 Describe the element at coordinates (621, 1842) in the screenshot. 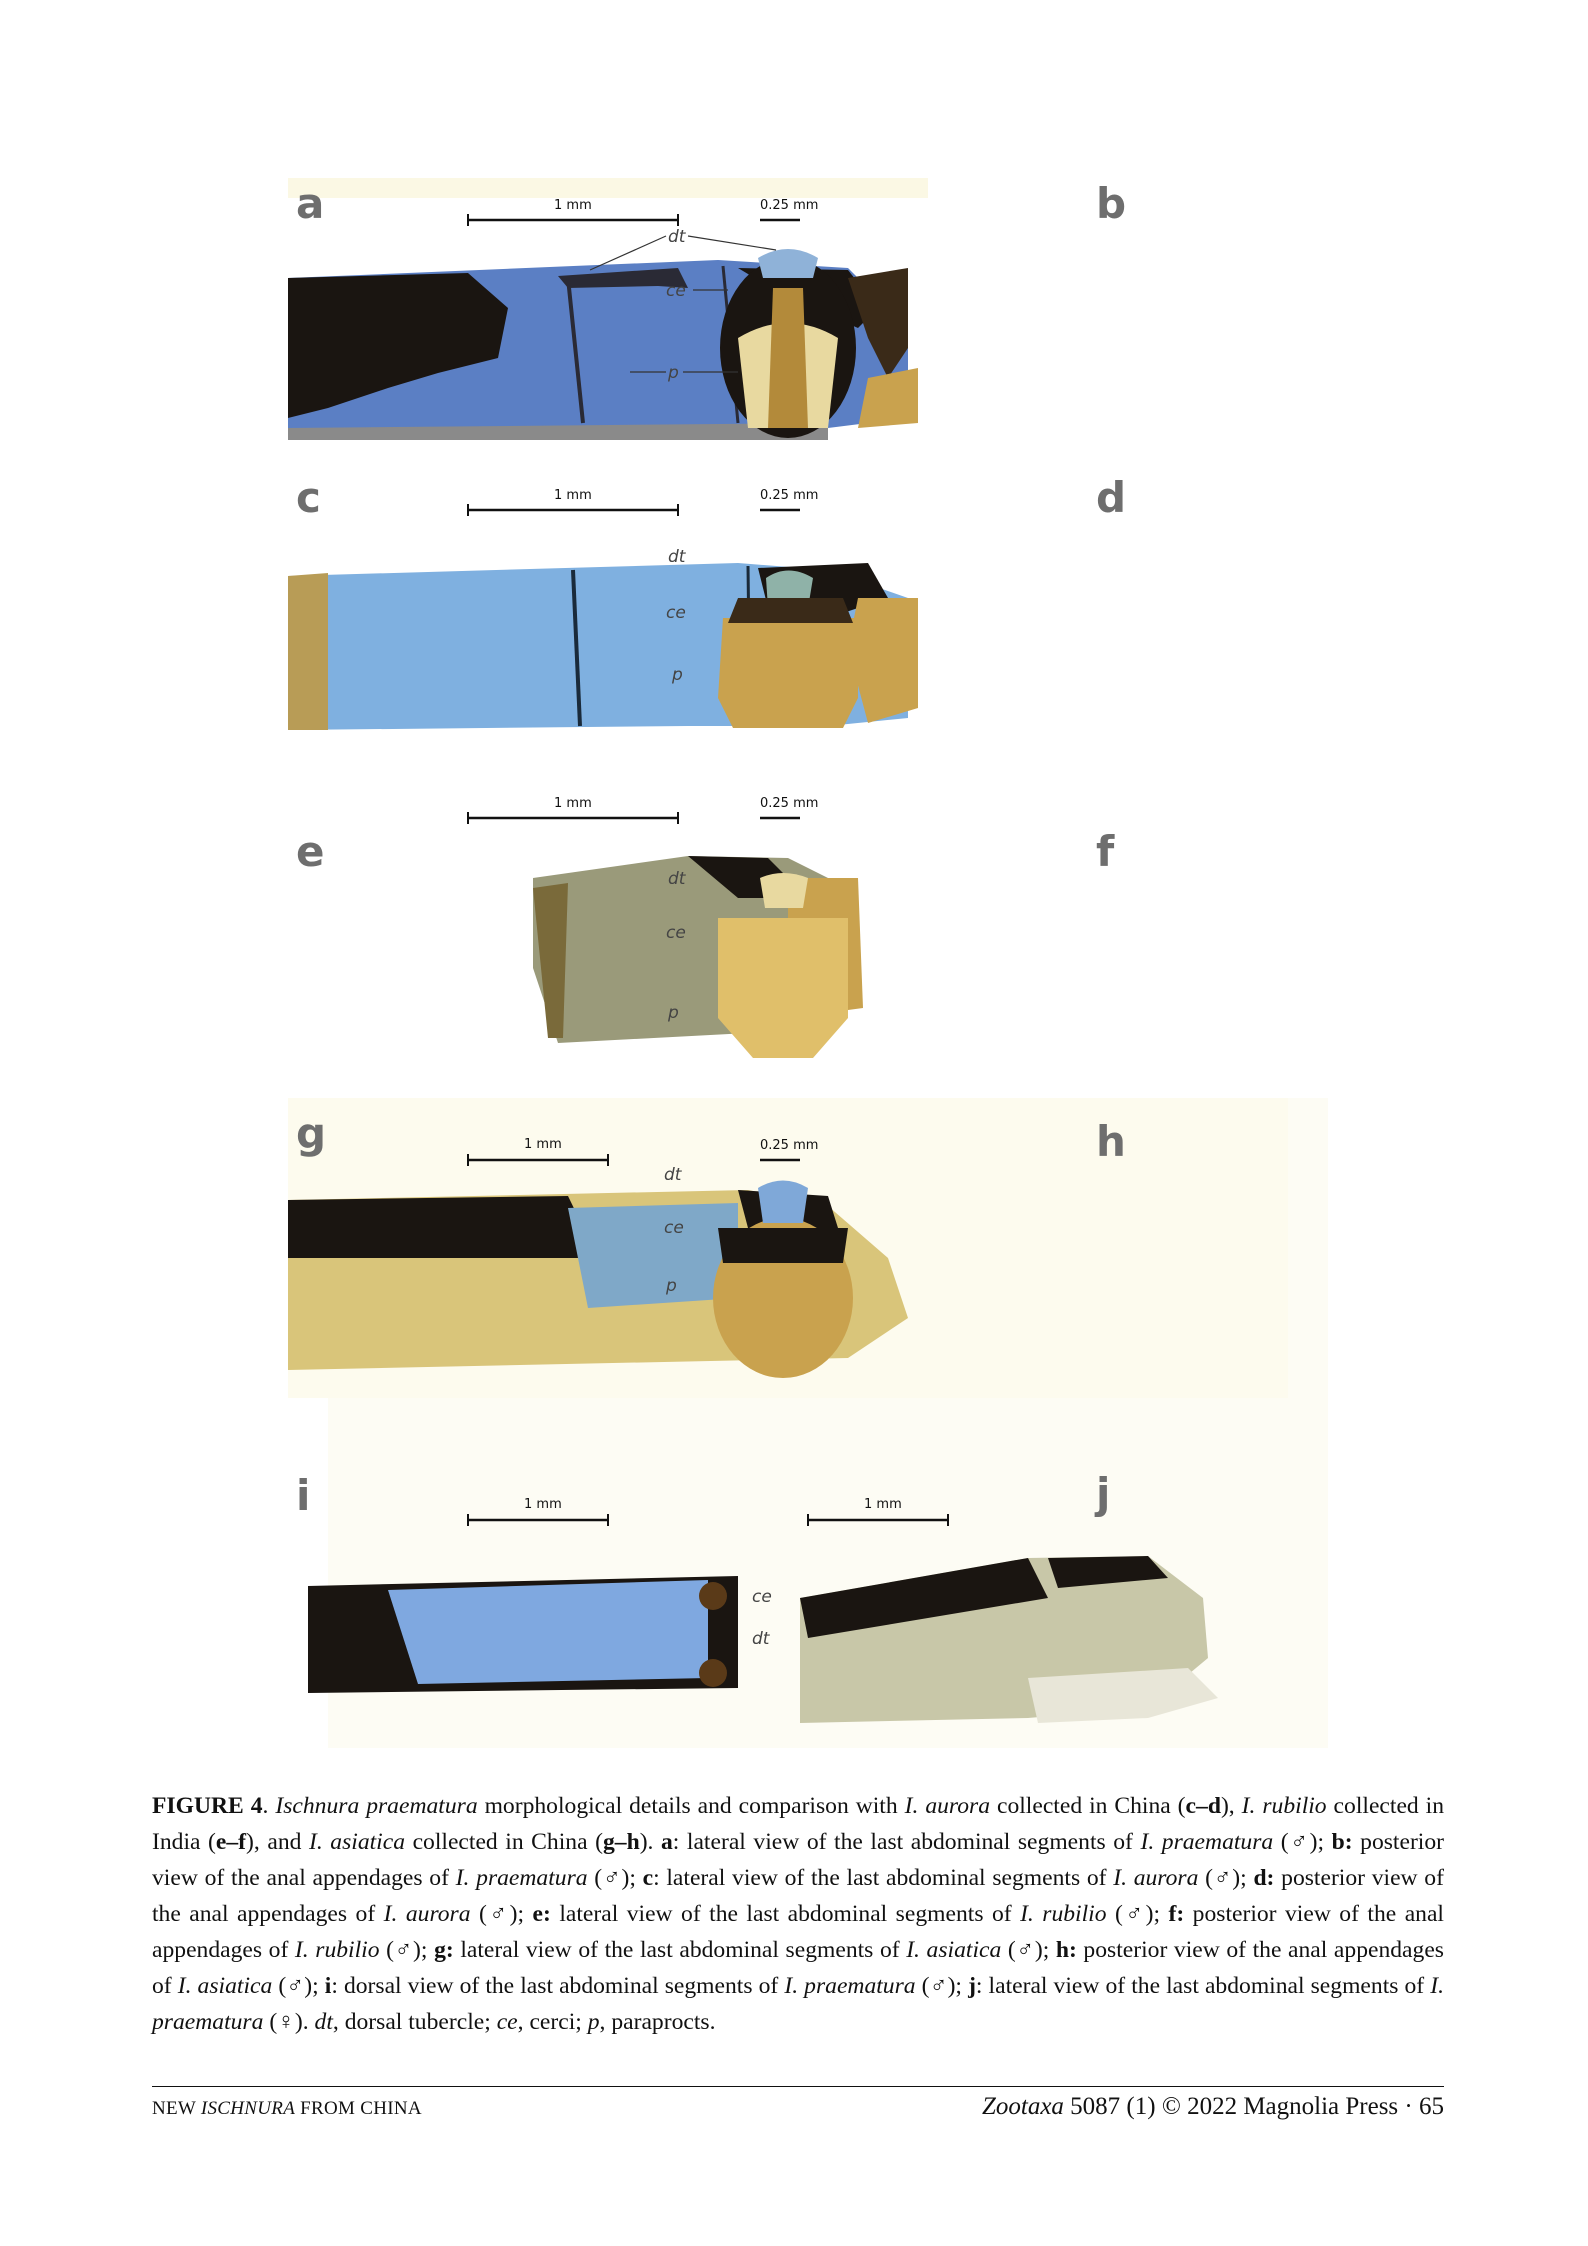

I see `caption-panel-ref: g–h` at that location.